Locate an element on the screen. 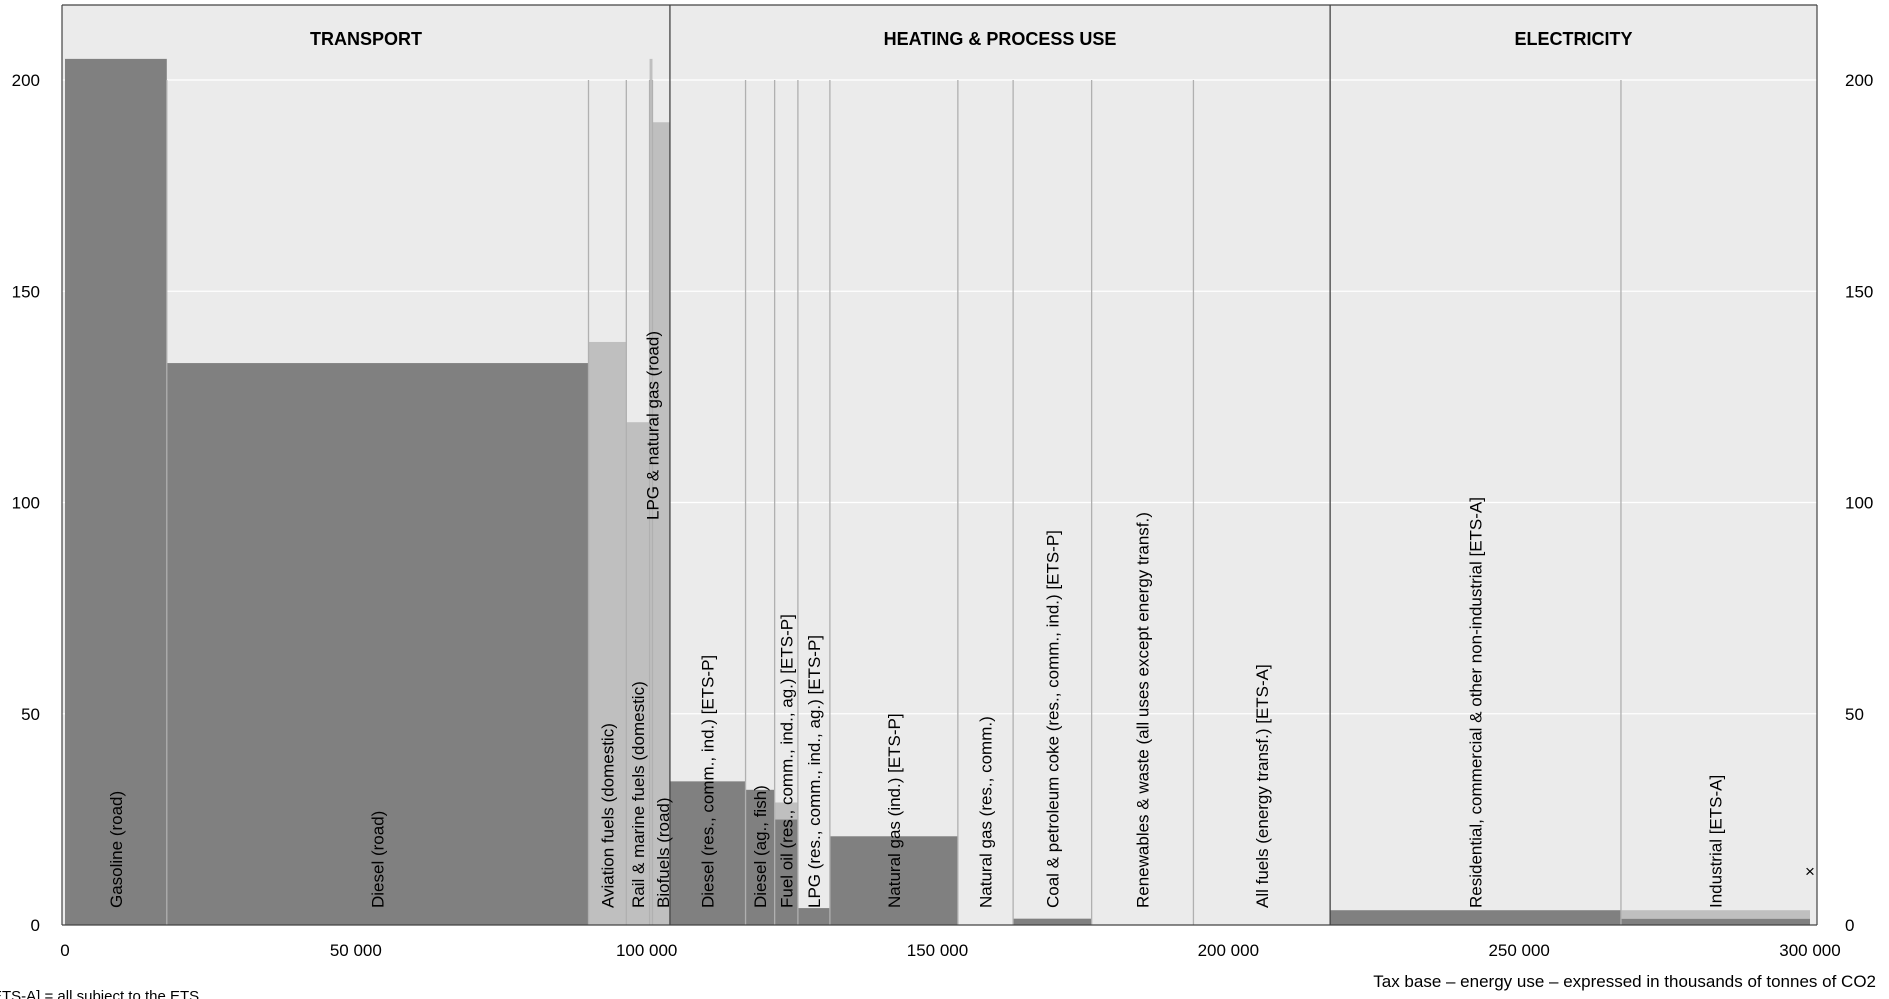 The width and height of the screenshot is (1889, 999). y-tick-label-right: 150 is located at coordinates (1859, 291).